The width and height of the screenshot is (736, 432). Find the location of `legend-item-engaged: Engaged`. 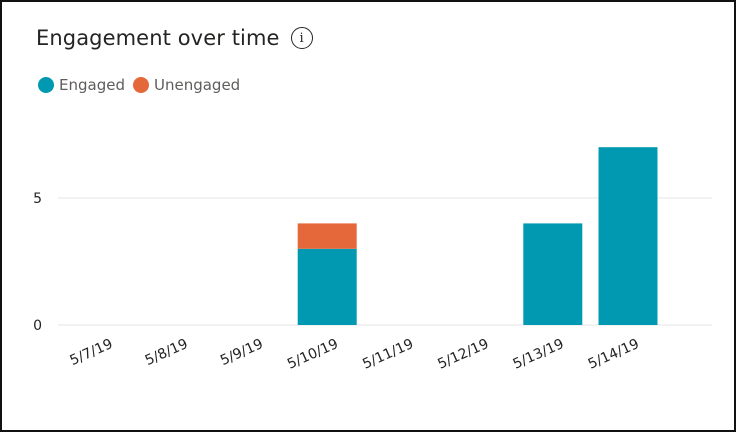

legend-item-engaged: Engaged is located at coordinates (81, 85).